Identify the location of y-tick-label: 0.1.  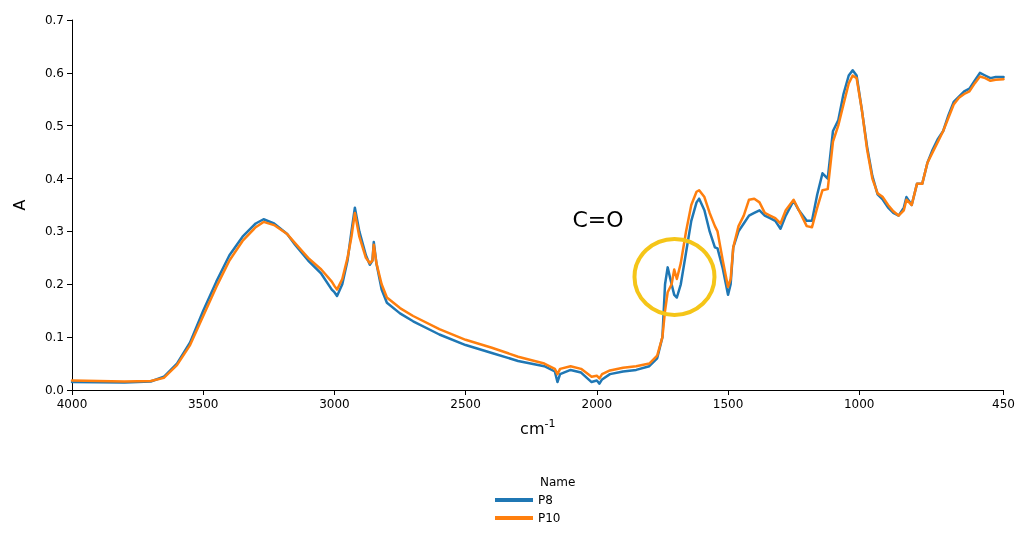
(54, 337).